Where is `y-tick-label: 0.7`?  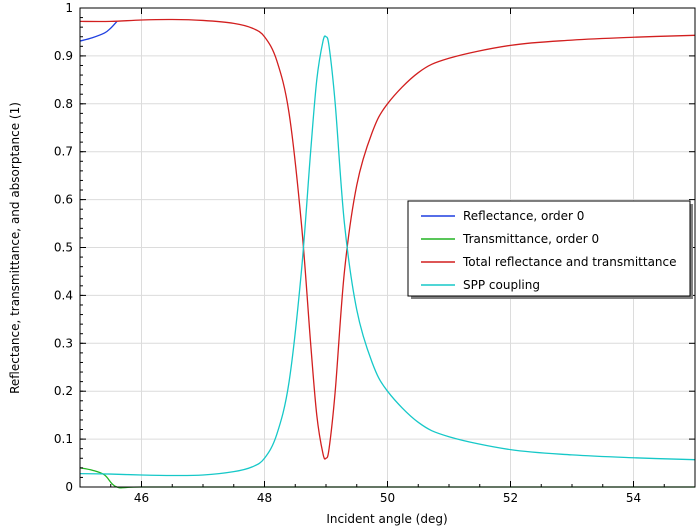
y-tick-label: 0.7 is located at coordinates (63, 152).